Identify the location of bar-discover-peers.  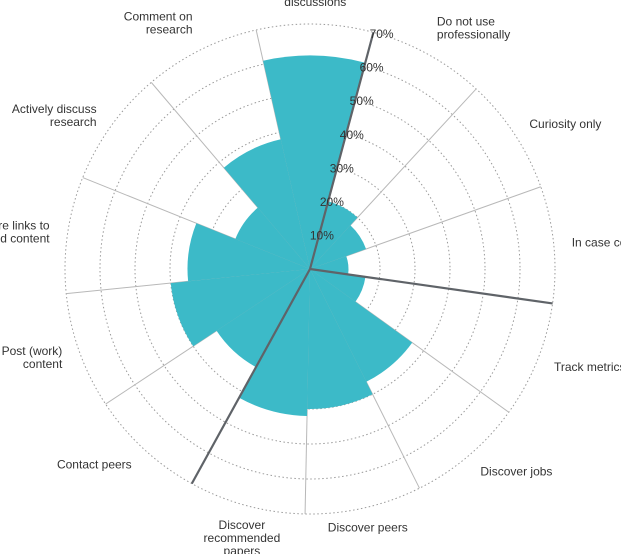
(340, 339).